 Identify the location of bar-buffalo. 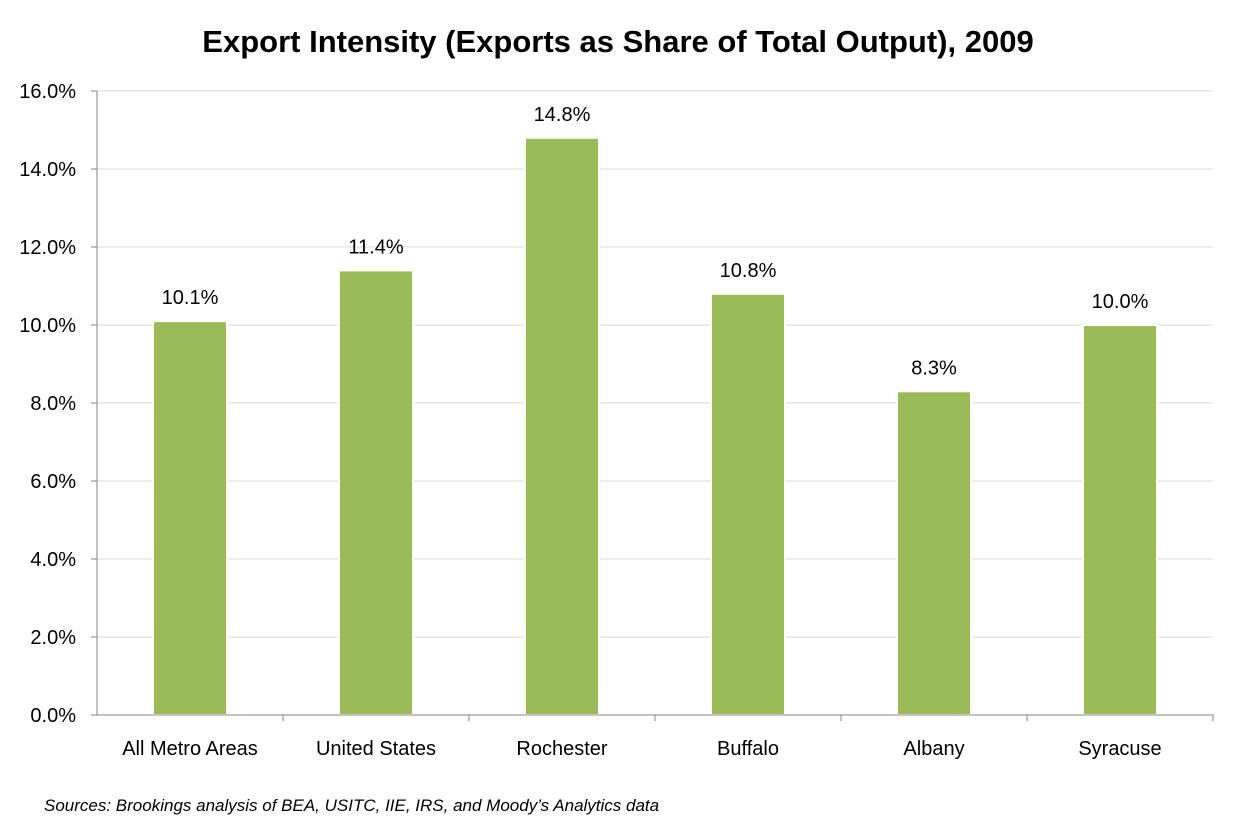
(748, 504).